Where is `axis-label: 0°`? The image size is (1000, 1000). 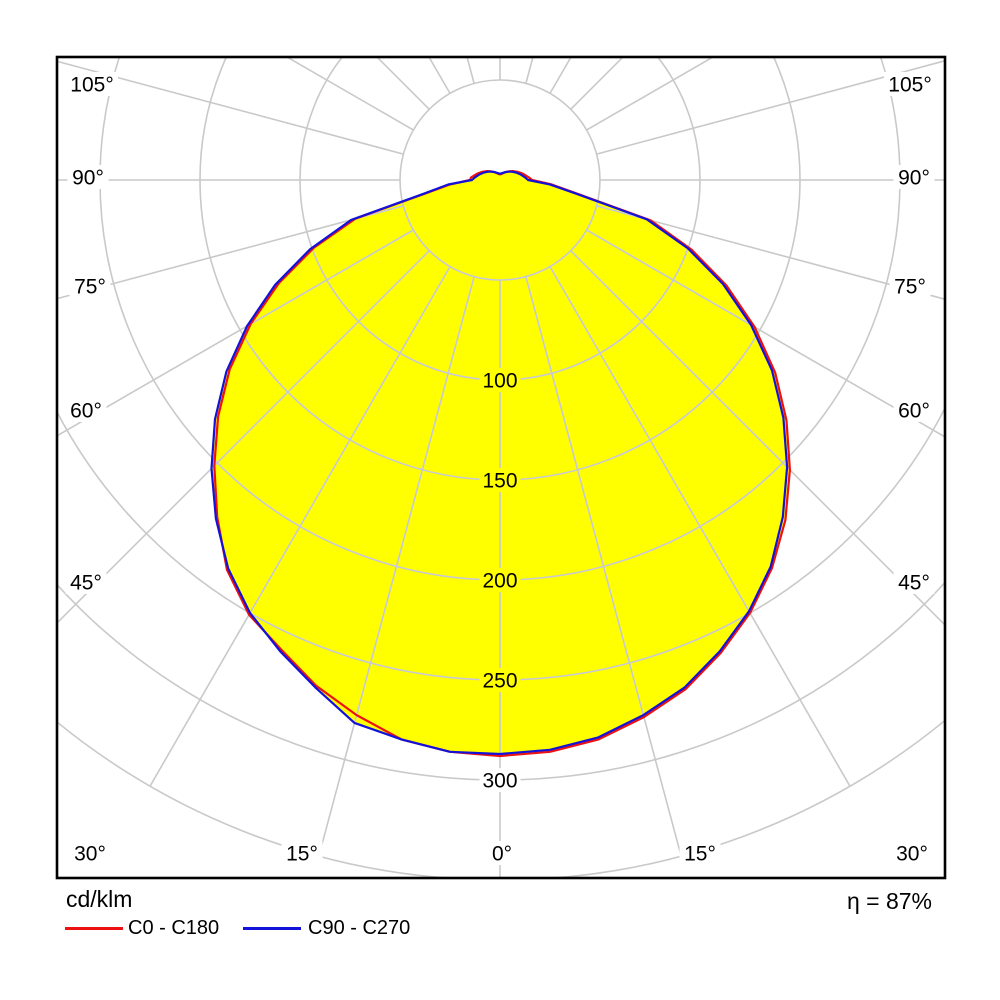 axis-label: 0° is located at coordinates (502, 854).